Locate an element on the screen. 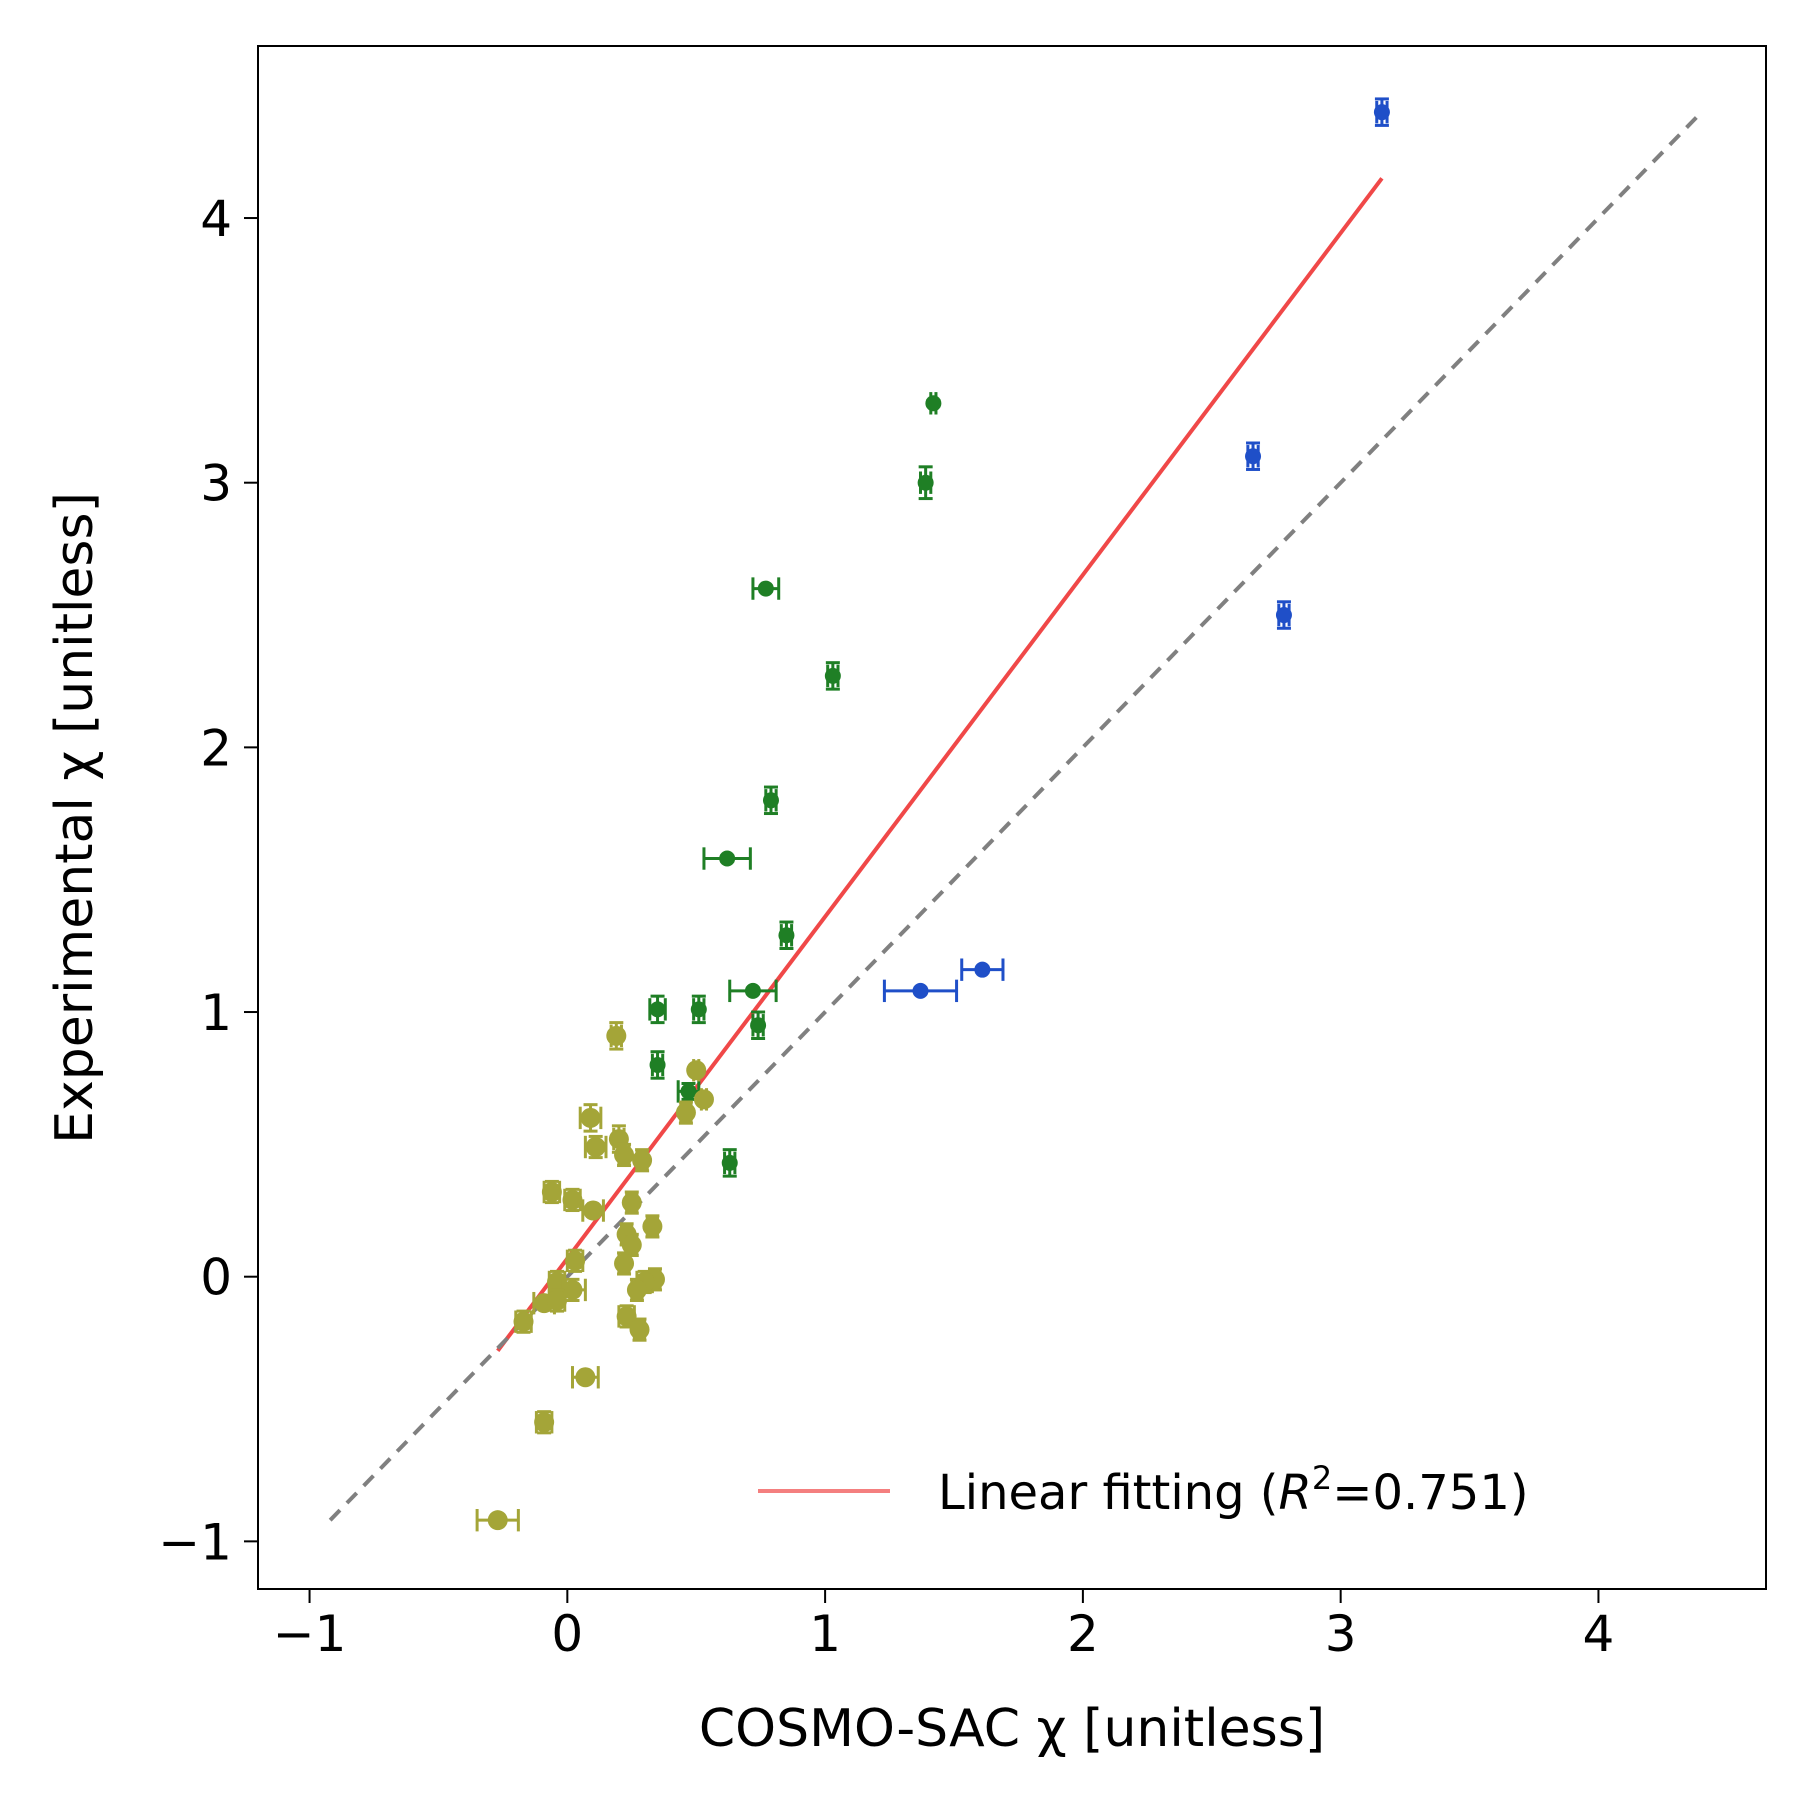  legend-label: Linear fitting (R2=0.751) is located at coordinates (1233, 1490).